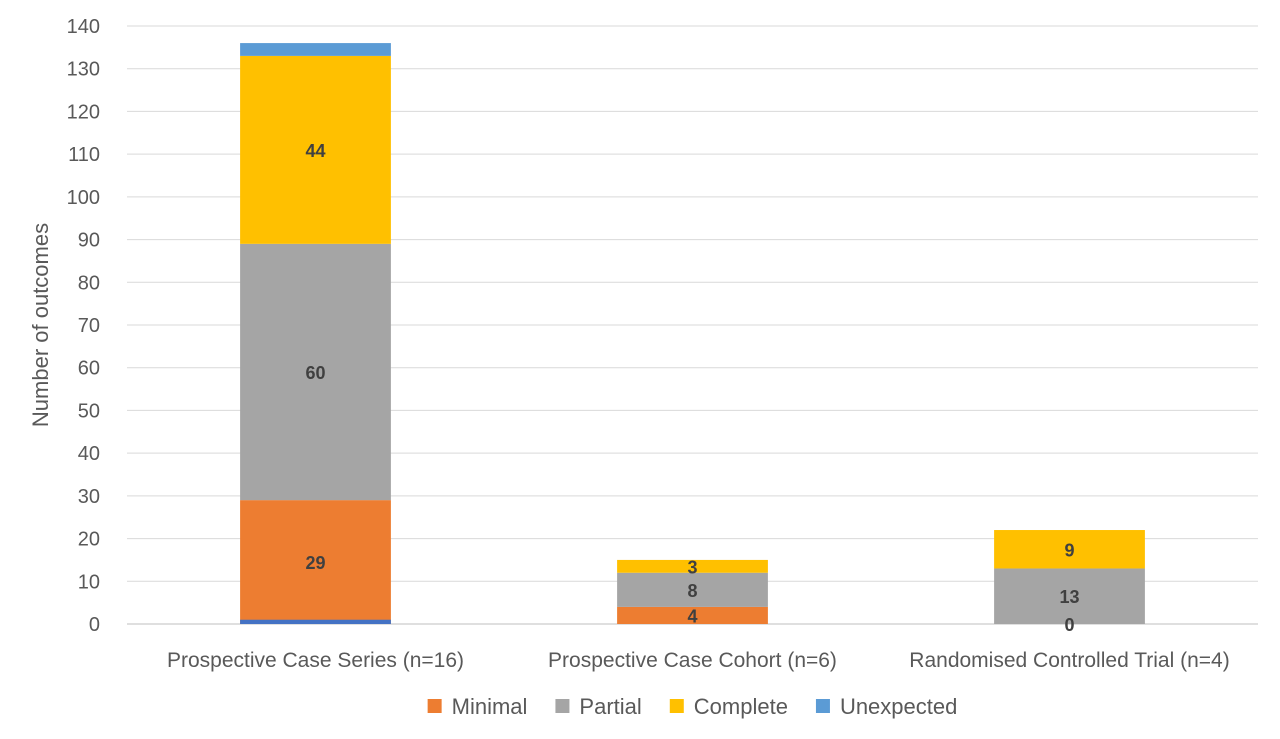 Image resolution: width=1280 pixels, height=739 pixels. I want to click on legend: Minimal Partial Complete Unexpected, so click(692, 706).